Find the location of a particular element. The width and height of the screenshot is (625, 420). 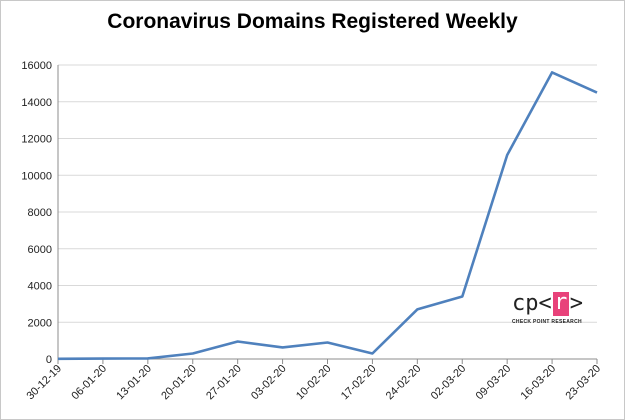

x-tick-label: 03-02-20 is located at coordinates (269, 383).